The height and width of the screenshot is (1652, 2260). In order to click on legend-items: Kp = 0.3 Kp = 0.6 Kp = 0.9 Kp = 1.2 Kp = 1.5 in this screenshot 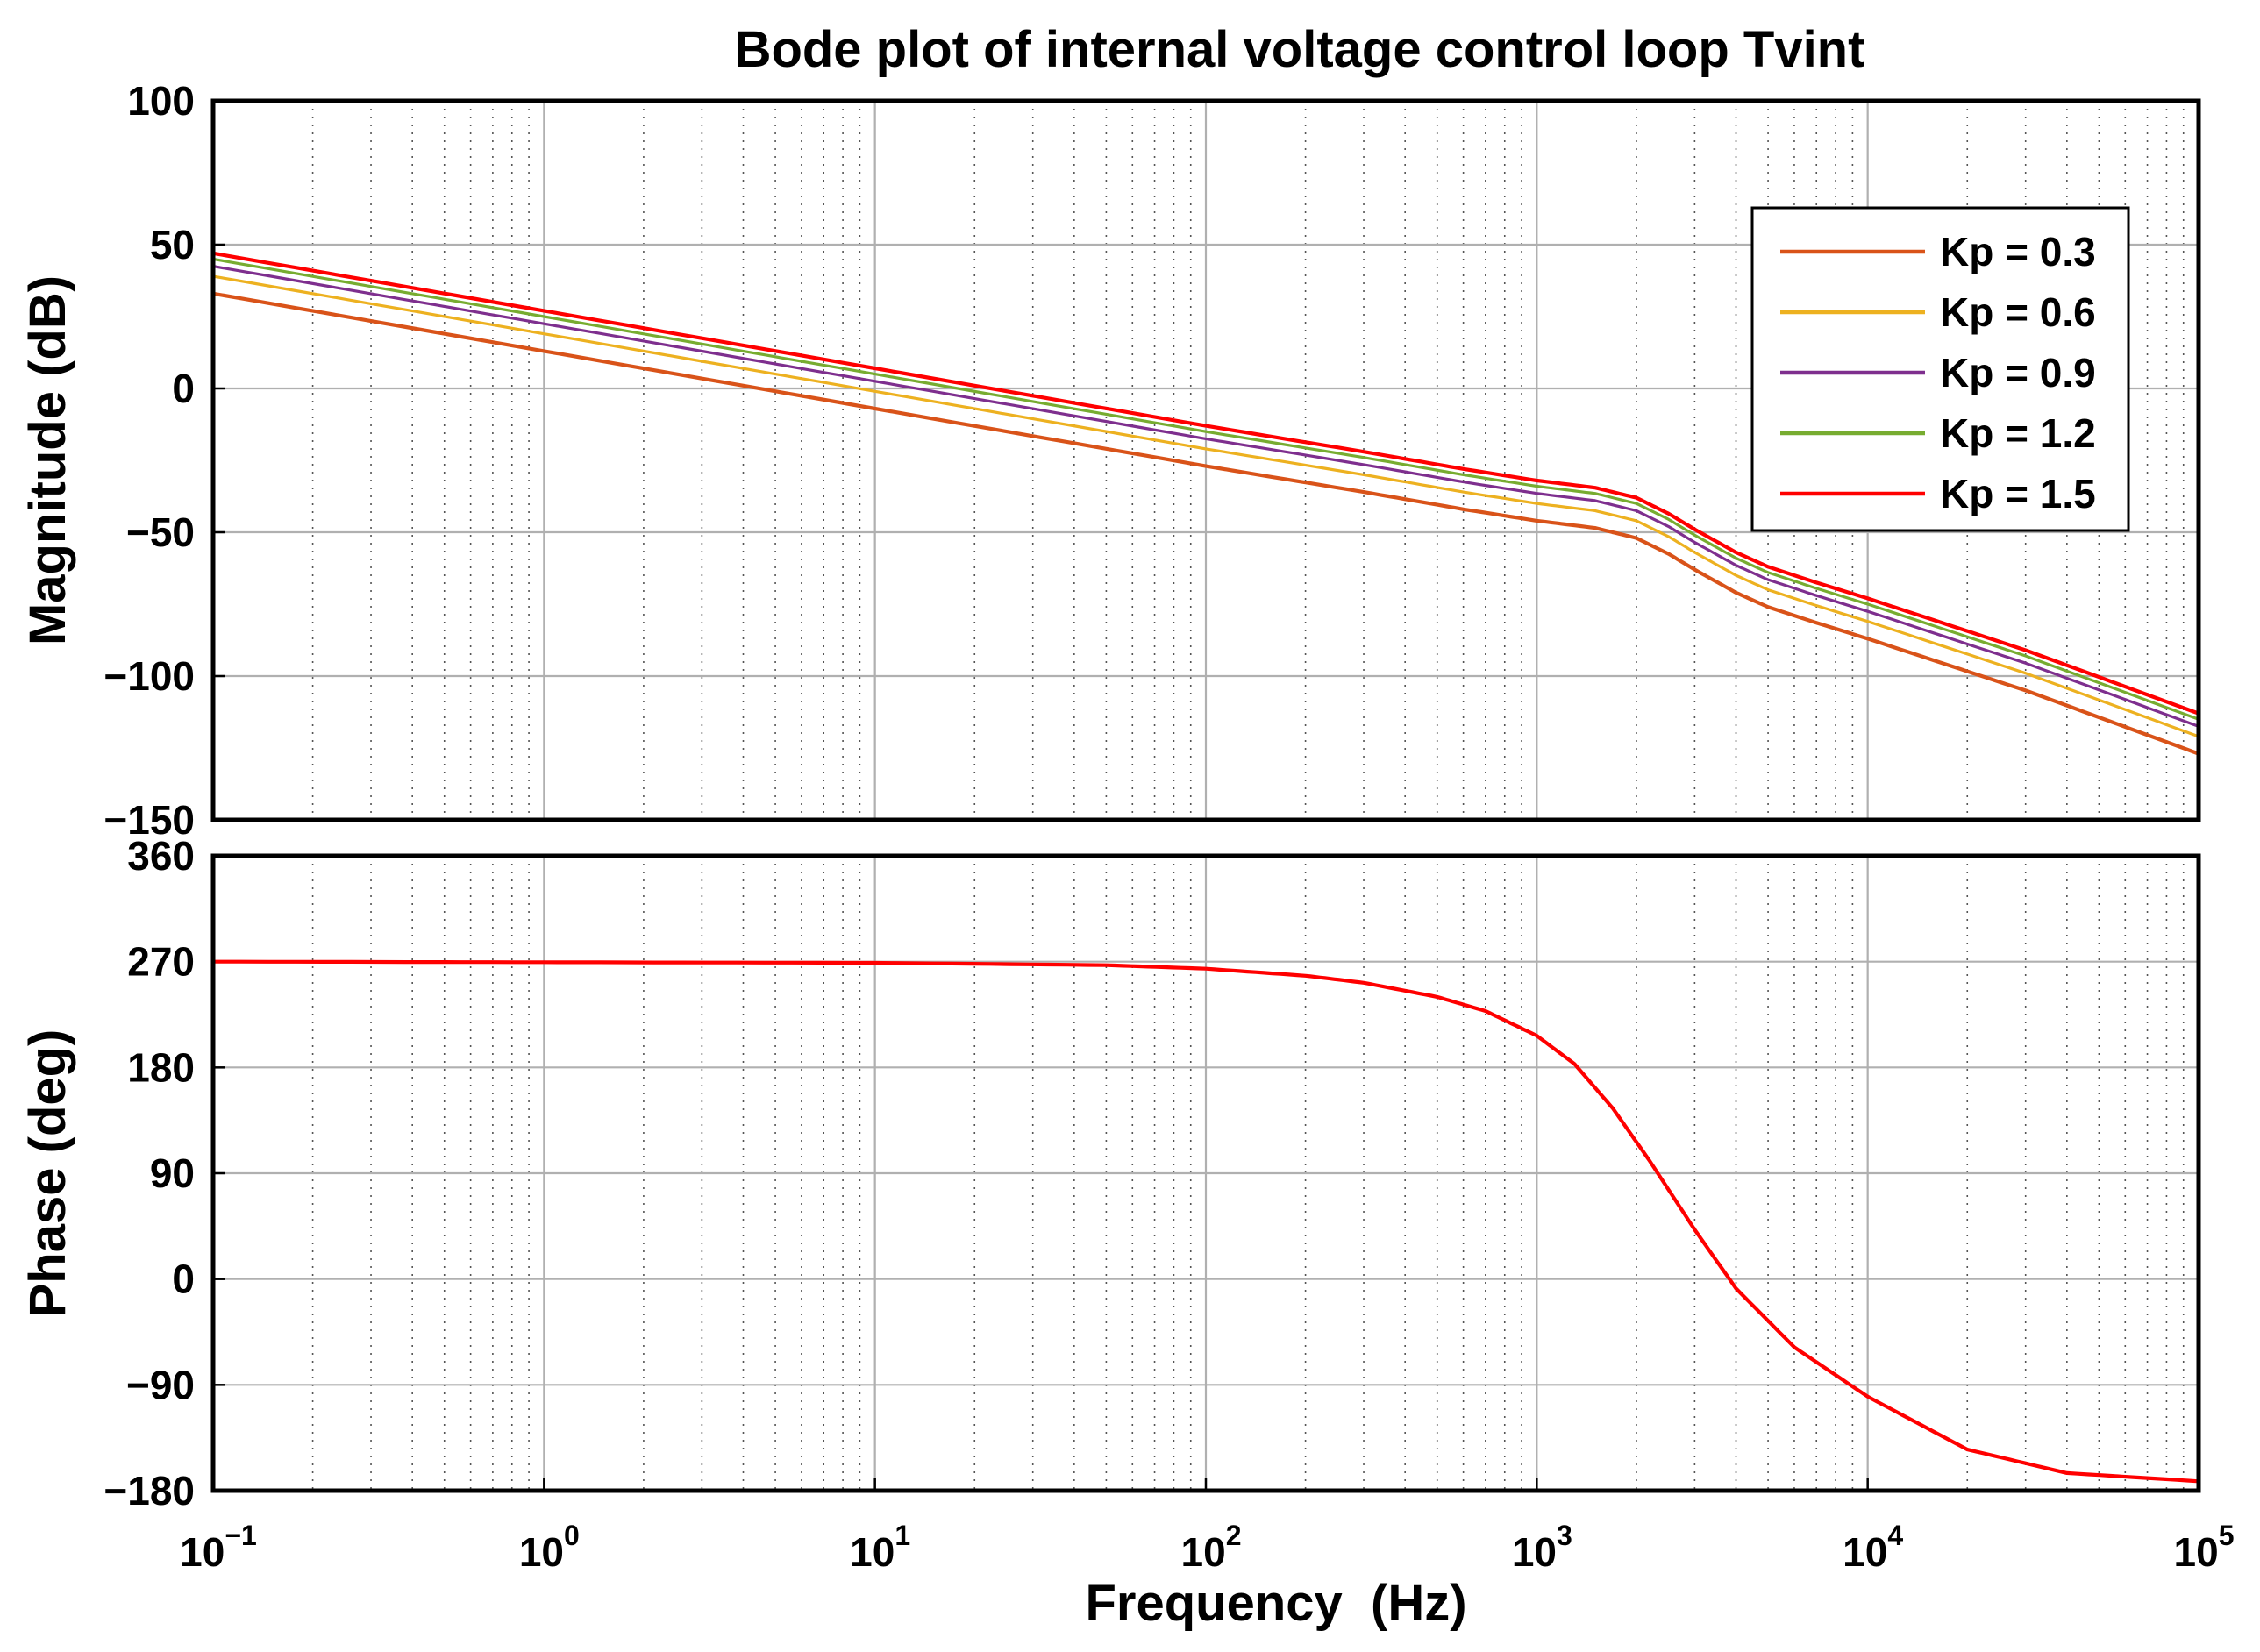, I will do `click(1938, 372)`.